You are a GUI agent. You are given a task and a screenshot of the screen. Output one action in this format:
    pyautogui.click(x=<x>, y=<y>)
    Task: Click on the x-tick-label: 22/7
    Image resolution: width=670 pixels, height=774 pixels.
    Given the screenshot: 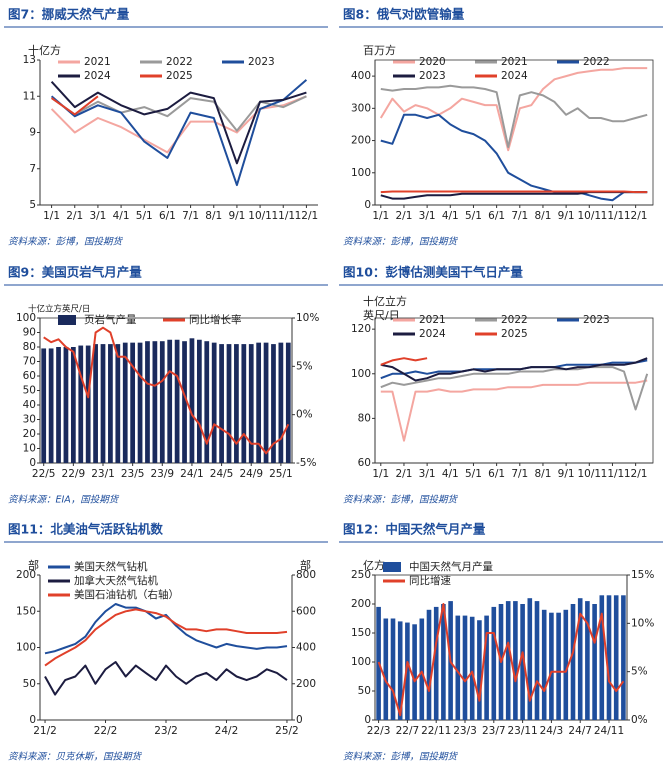 What is the action you would take?
    pyautogui.click(x=408, y=731)
    